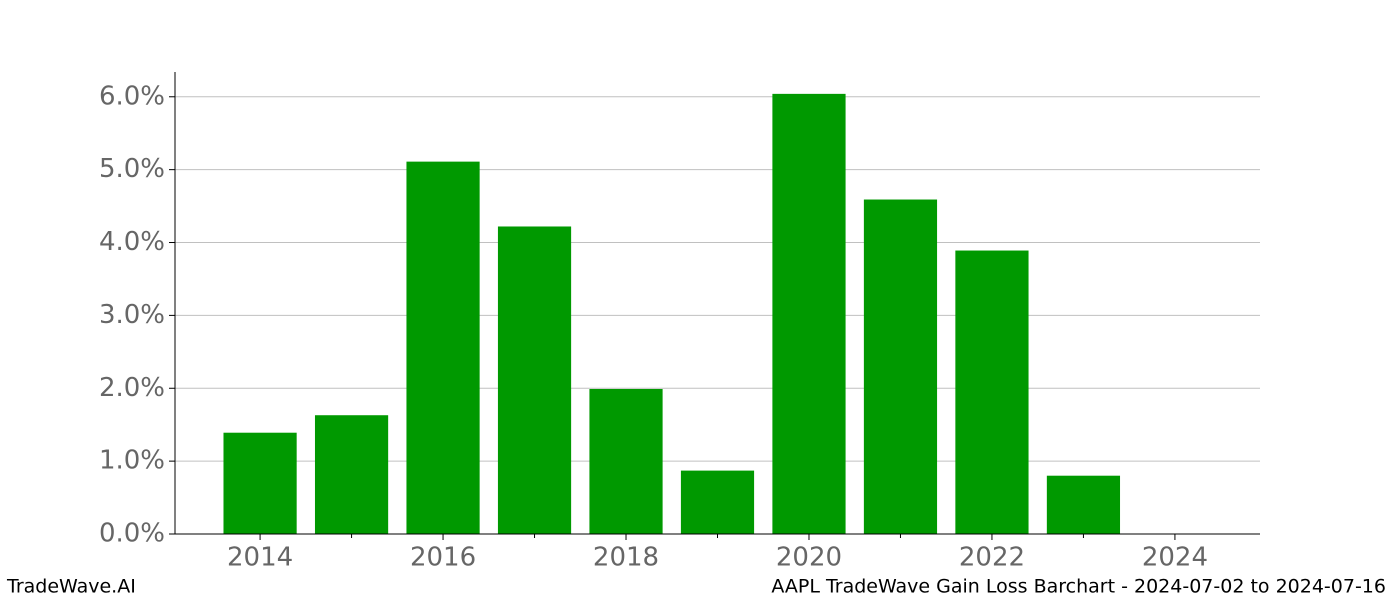 The width and height of the screenshot is (1400, 600). Describe the element at coordinates (132, 461) in the screenshot. I see `y-tick-label: 1.0%` at that location.